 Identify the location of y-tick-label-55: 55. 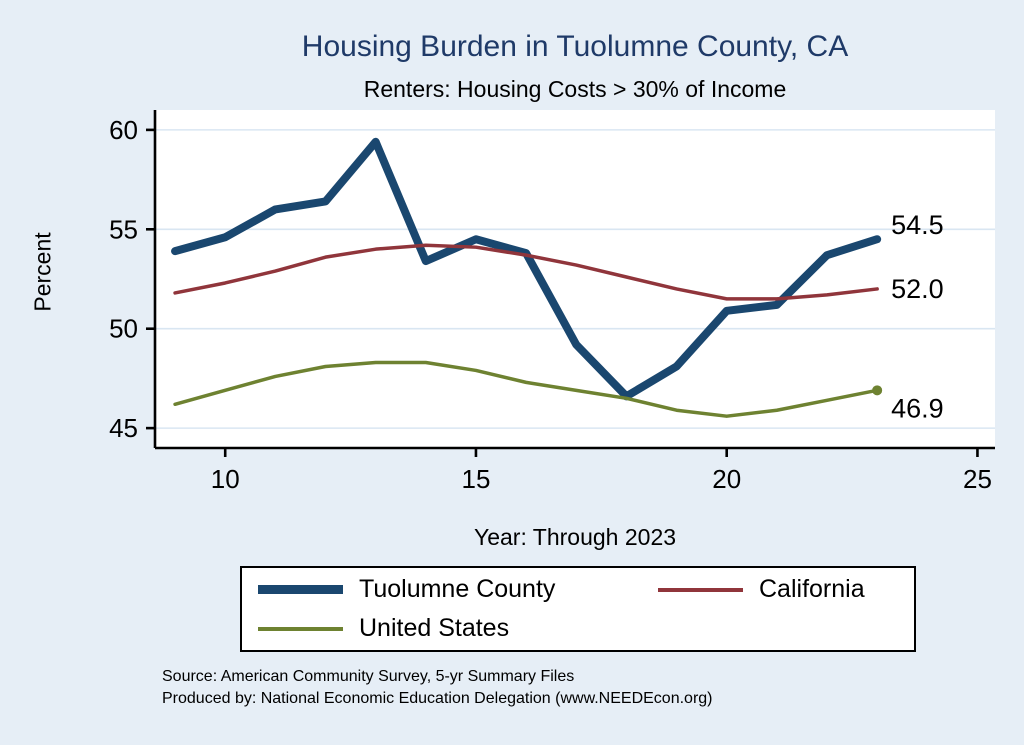
(123, 229).